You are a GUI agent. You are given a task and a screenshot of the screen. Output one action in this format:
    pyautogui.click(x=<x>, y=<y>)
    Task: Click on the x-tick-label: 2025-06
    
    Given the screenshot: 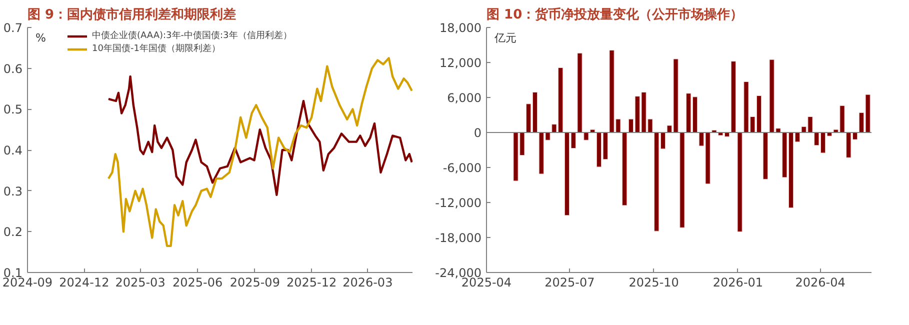 What is the action you would take?
    pyautogui.click(x=197, y=283)
    